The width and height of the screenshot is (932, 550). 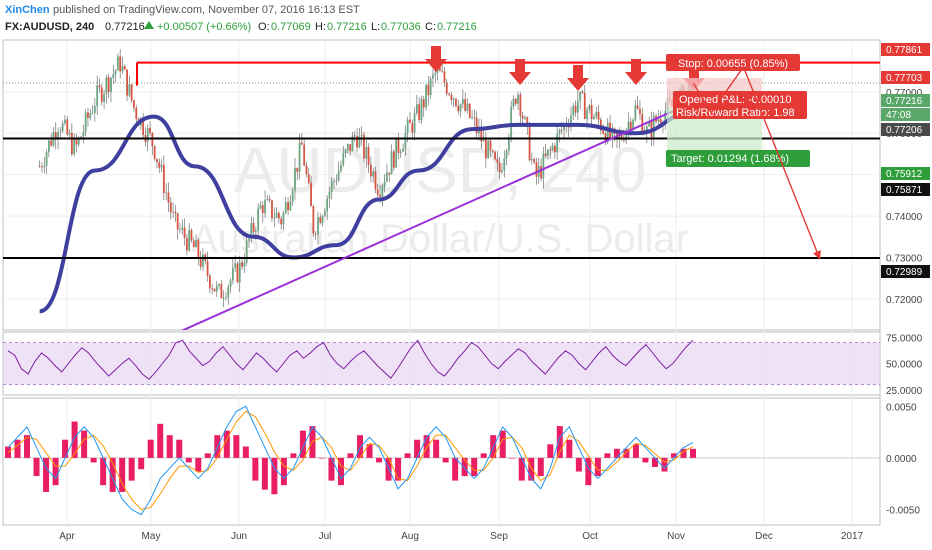 What do you see at coordinates (904, 174) in the screenshot?
I see `badge-target: 0.75912` at bounding box center [904, 174].